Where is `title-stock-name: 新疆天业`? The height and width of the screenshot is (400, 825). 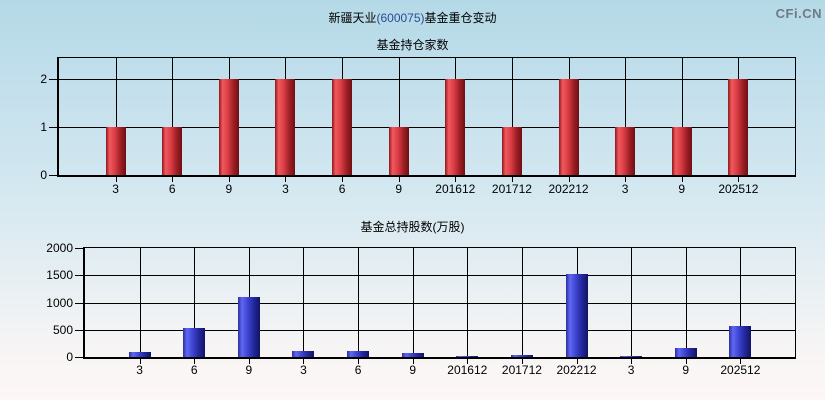 title-stock-name: 新疆天业 is located at coordinates (352, 18).